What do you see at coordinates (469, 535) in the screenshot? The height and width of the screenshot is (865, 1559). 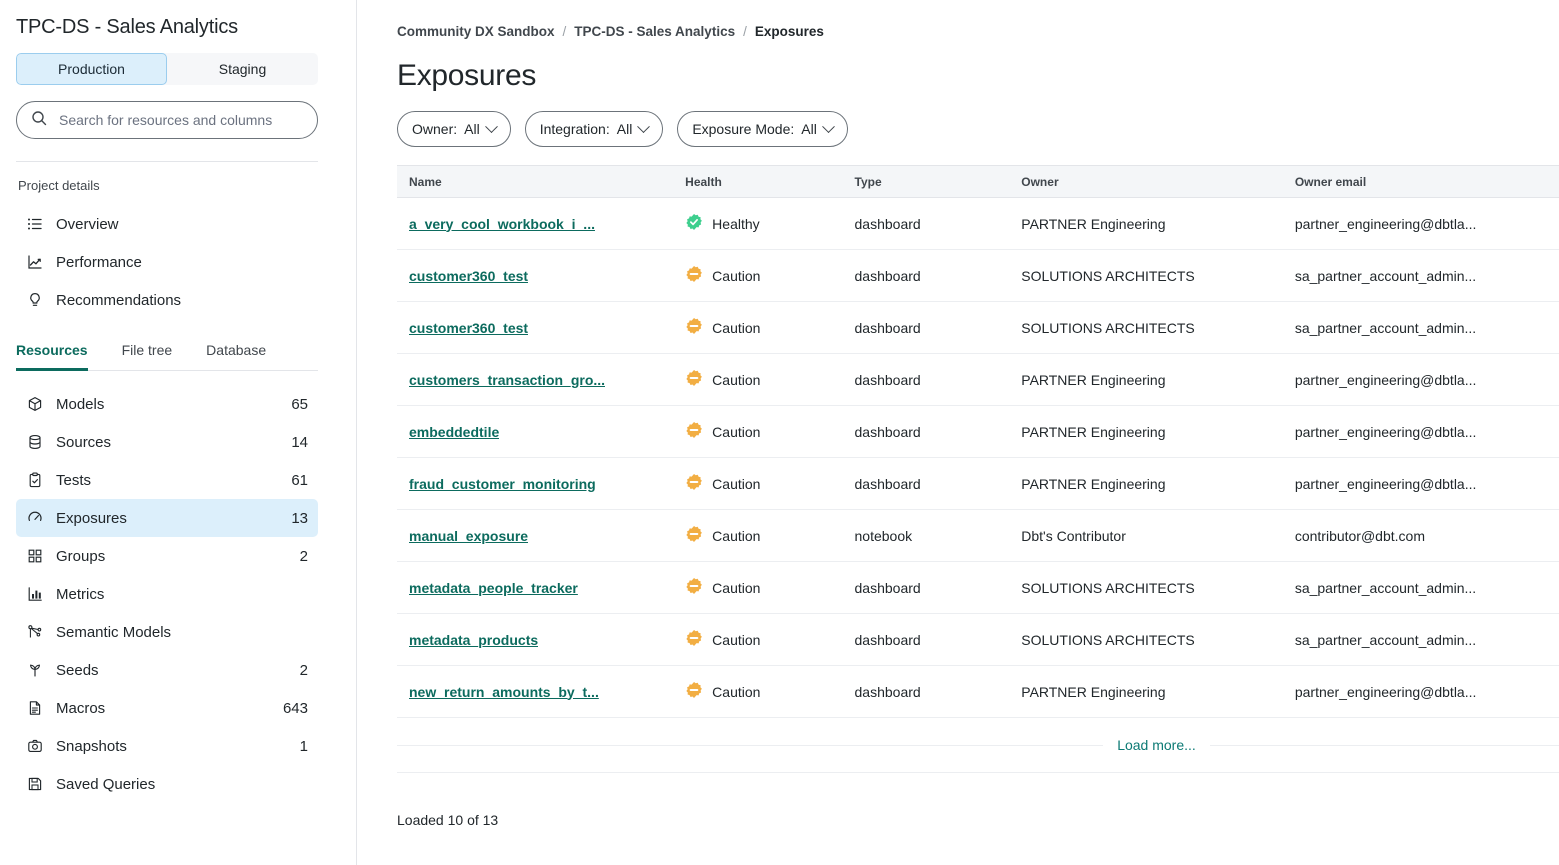 I see `exposure-link: manual_exposure` at bounding box center [469, 535].